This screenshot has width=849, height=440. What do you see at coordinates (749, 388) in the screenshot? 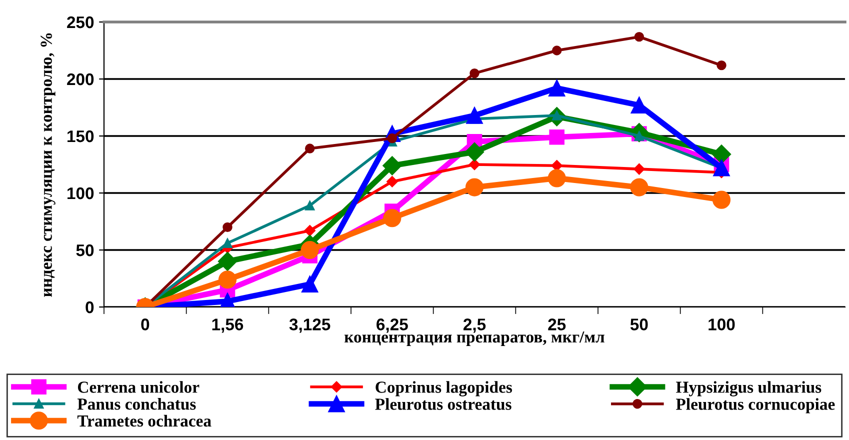
I see `legend-label: Hypsizigus ulmarius` at bounding box center [749, 388].